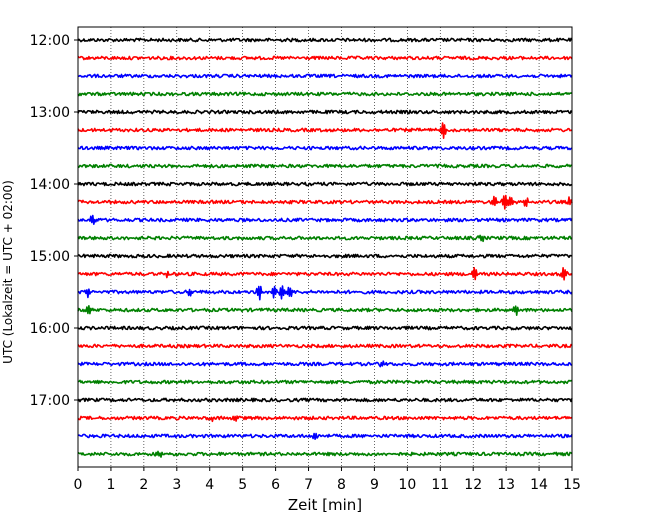  What do you see at coordinates (8, 272) in the screenshot?
I see `y-axis-label: UTC (Lokalzeit = UTC + 02:00)` at bounding box center [8, 272].